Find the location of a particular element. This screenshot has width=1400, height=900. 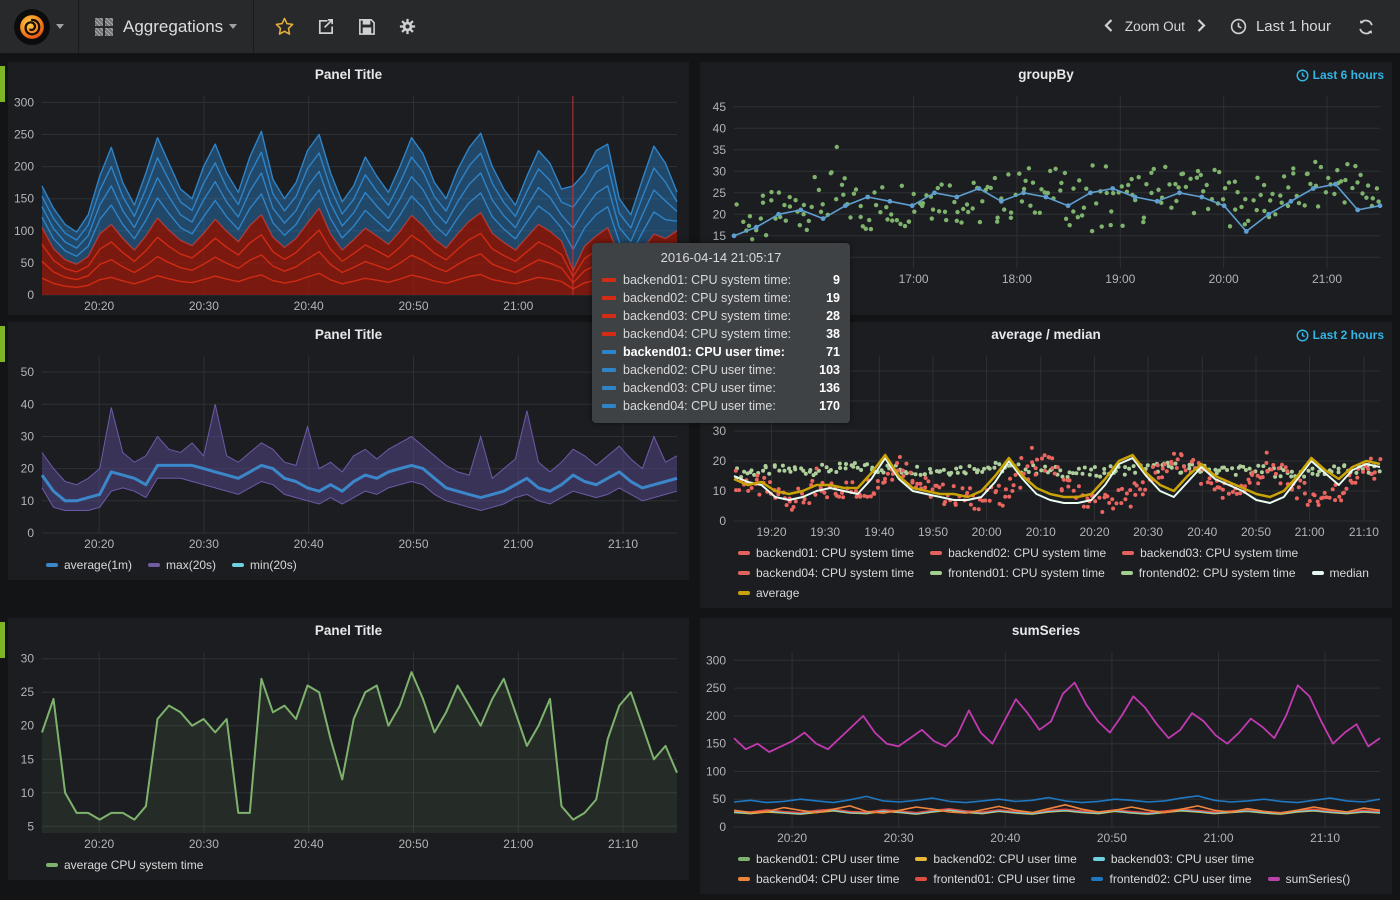

zoom-out-button: Zoom Out is located at coordinates (1154, 26).